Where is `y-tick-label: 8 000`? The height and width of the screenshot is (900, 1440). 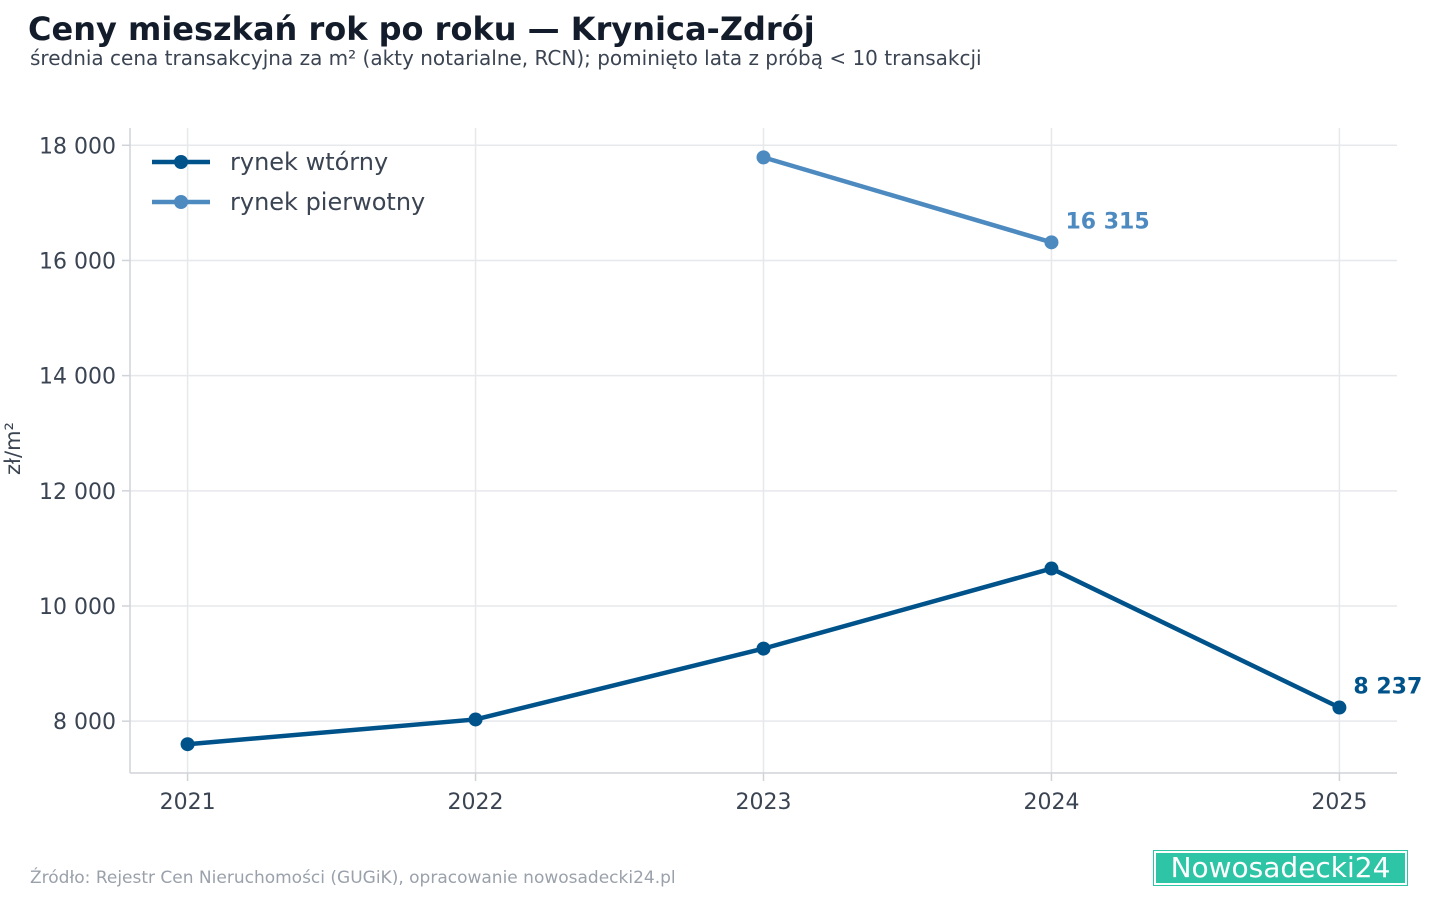
y-tick-label: 8 000 is located at coordinates (84, 722).